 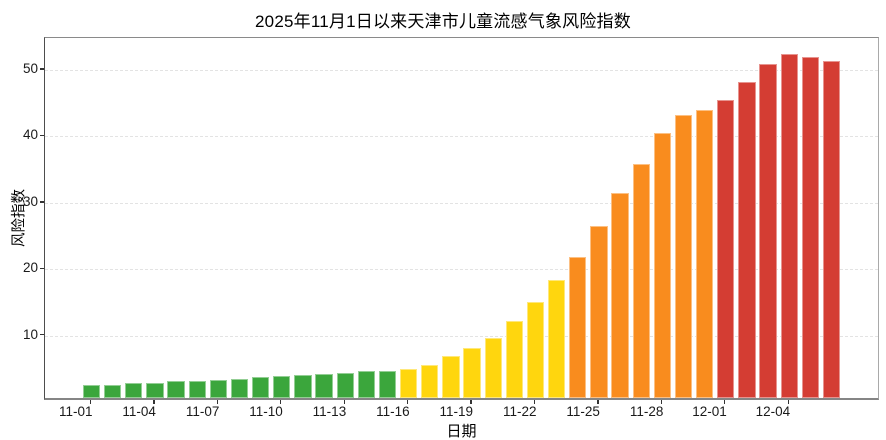 What do you see at coordinates (773, 411) in the screenshot?
I see `x-tick-label: 12-04` at bounding box center [773, 411].